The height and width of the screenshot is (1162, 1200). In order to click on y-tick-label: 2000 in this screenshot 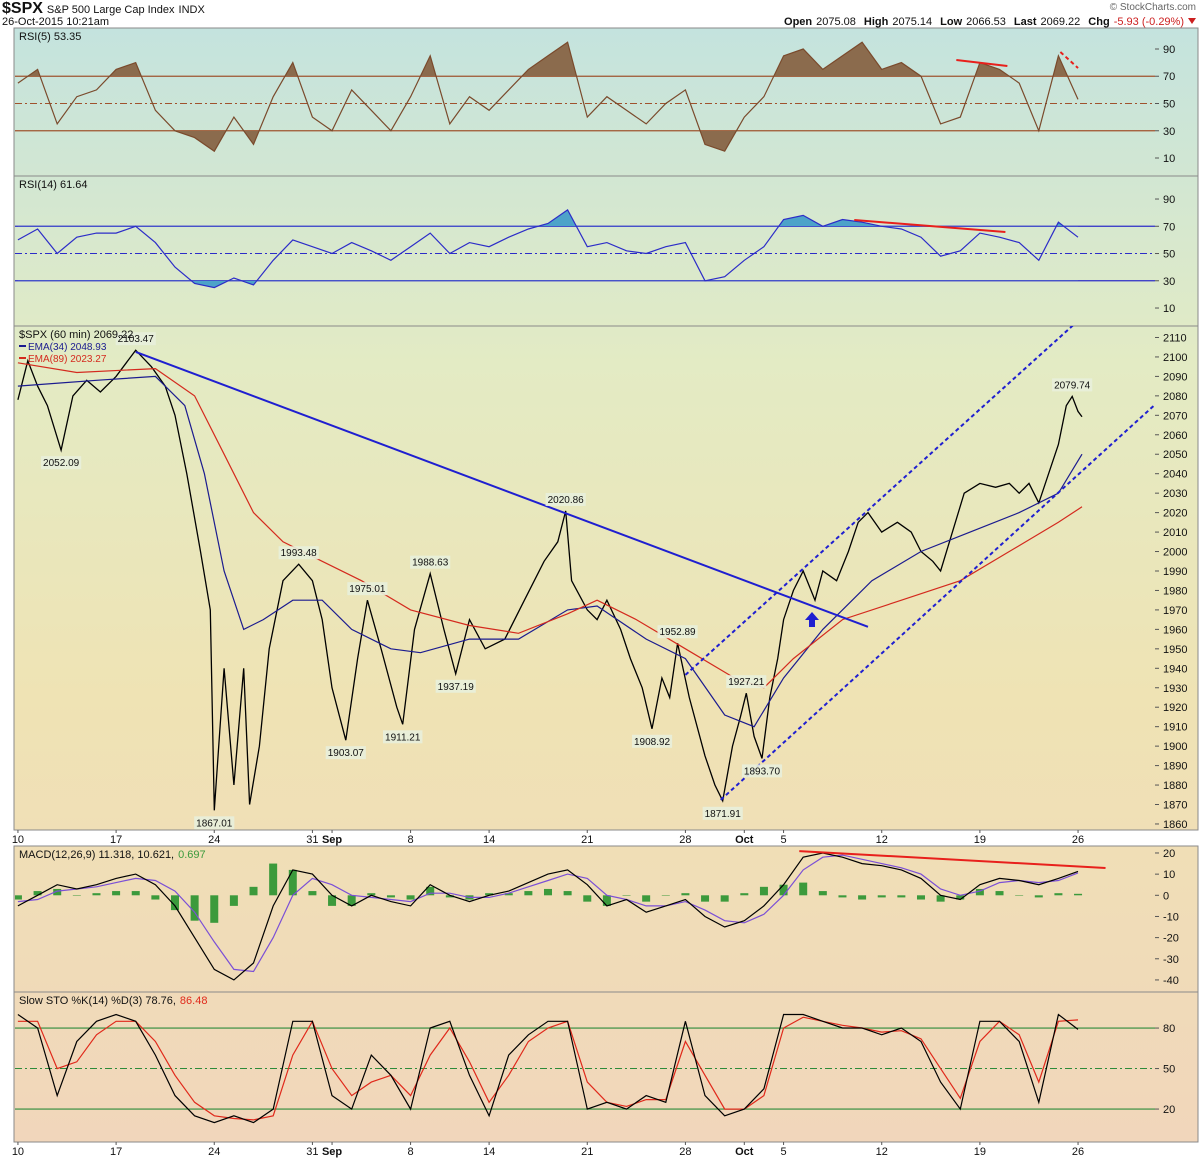, I will do `click(1175, 553)`.